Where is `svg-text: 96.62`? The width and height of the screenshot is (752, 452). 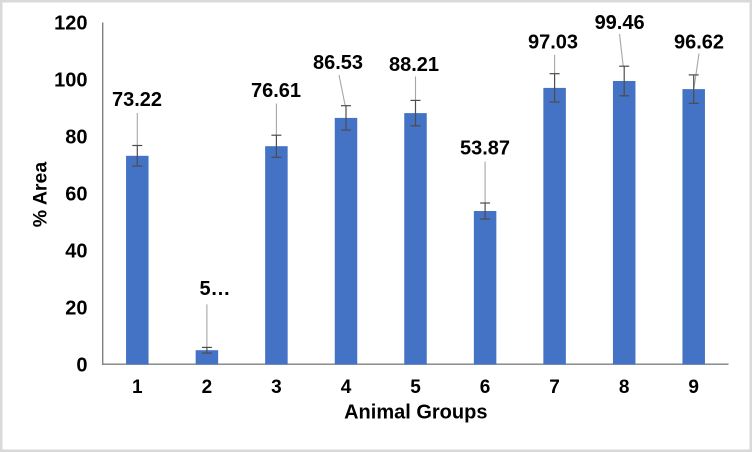 svg-text: 96.62 is located at coordinates (699, 43).